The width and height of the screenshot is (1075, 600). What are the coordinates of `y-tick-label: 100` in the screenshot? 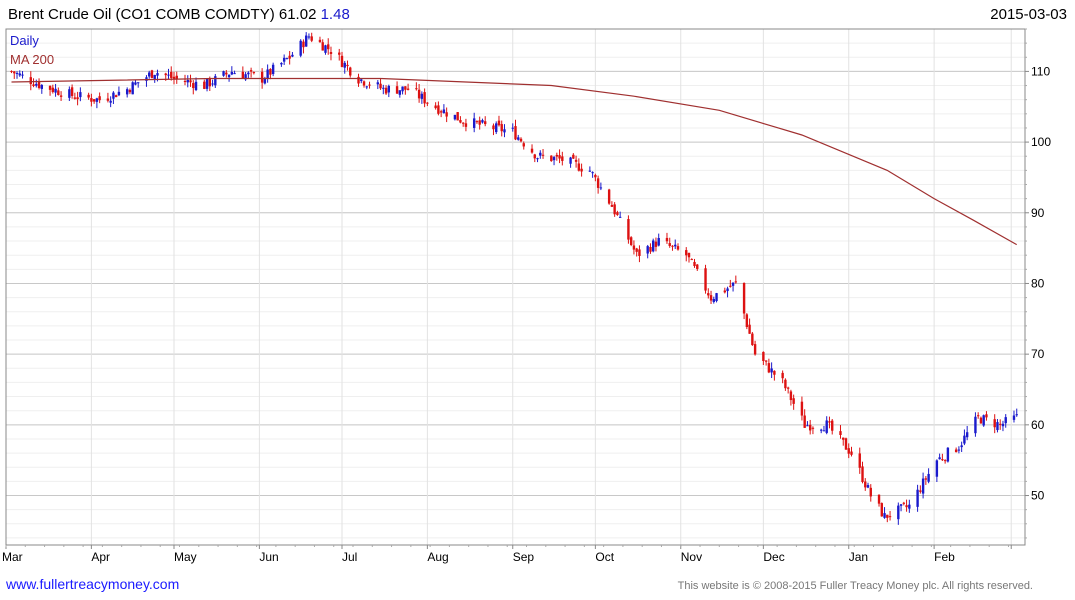 It's located at (1041, 142).